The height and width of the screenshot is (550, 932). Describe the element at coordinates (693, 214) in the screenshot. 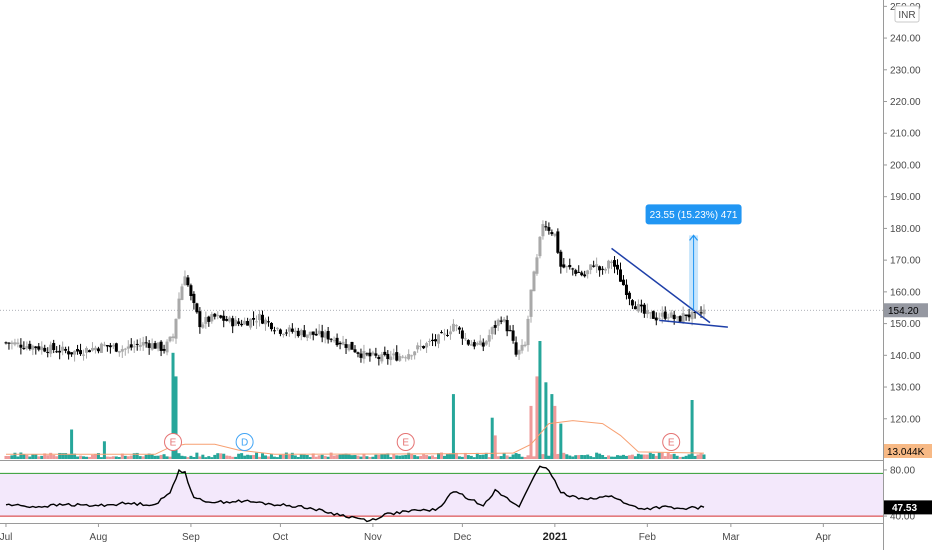

I see `measure-callout: 23.55 (15.23%) 471` at that location.